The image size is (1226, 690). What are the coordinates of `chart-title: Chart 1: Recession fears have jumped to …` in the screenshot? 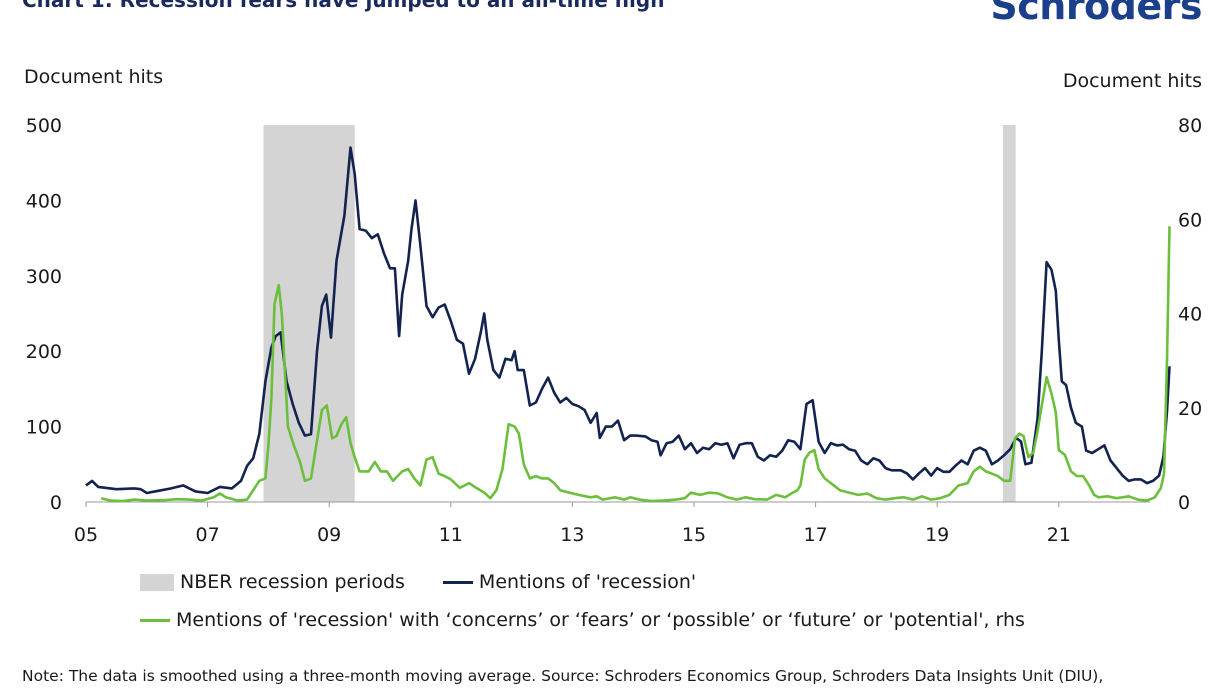 It's located at (343, 6).